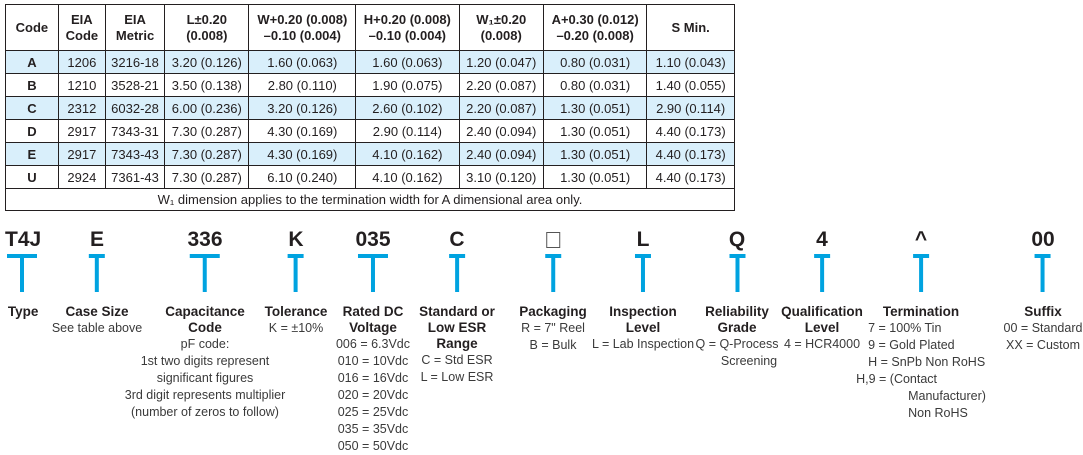 This screenshot has width=1083, height=455. What do you see at coordinates (296, 328) in the screenshot?
I see `field-description: K = ±10%` at bounding box center [296, 328].